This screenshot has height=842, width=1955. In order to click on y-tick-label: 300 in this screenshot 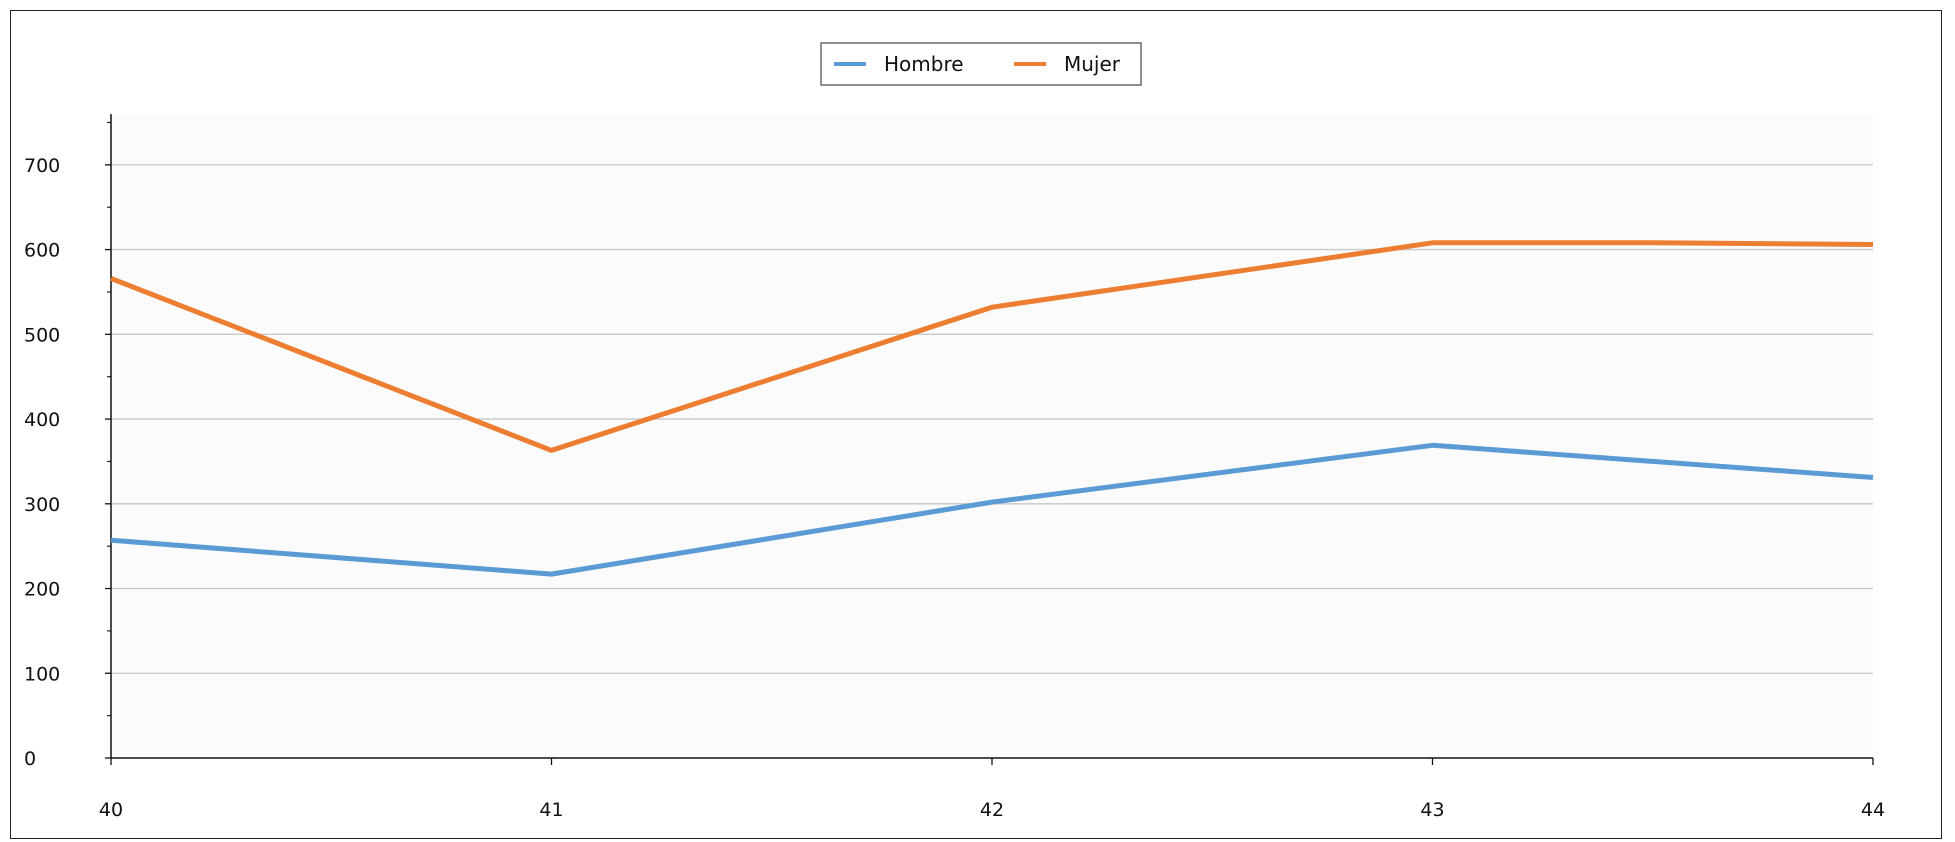, I will do `click(42, 505)`.